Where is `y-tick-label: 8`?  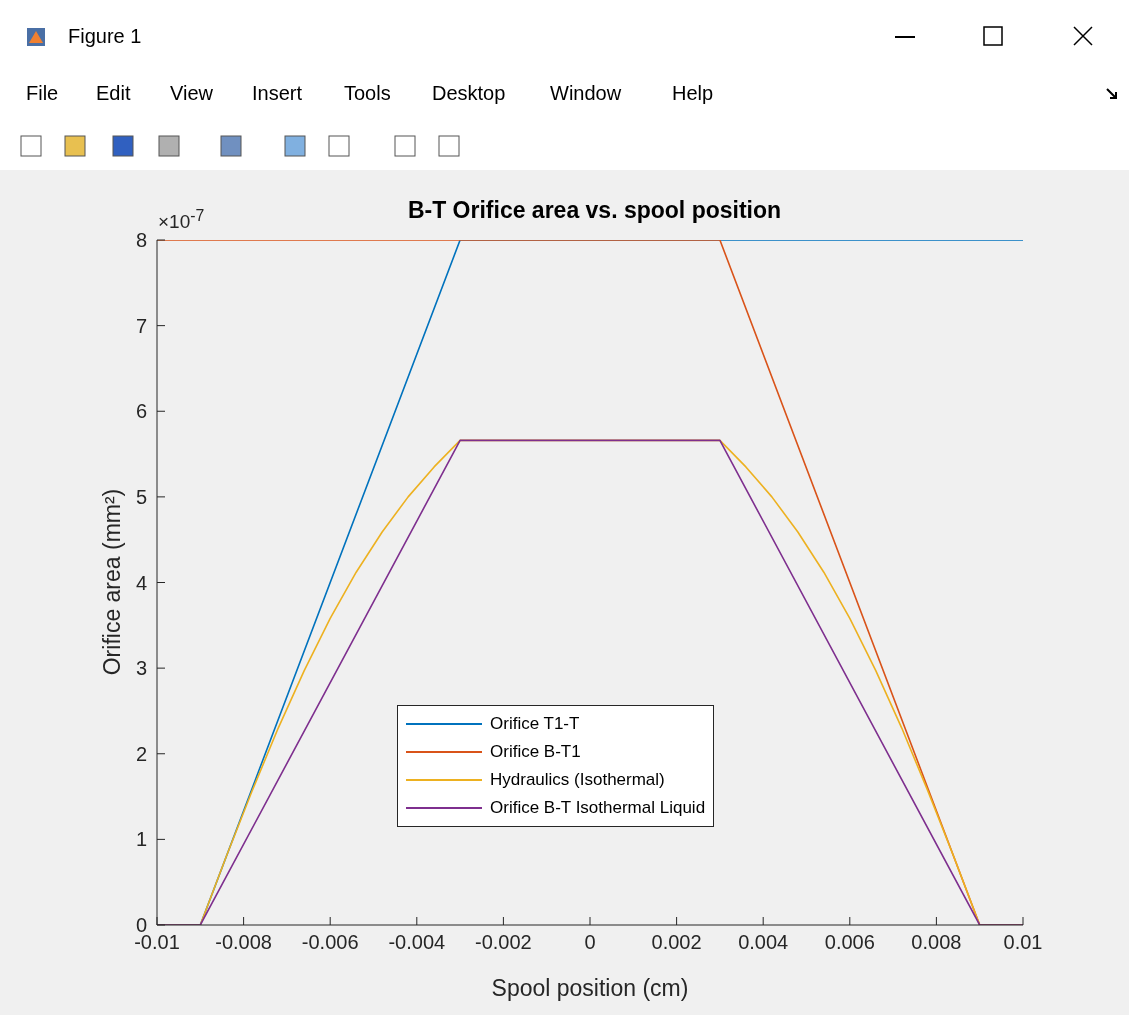 y-tick-label: 8 is located at coordinates (141, 240).